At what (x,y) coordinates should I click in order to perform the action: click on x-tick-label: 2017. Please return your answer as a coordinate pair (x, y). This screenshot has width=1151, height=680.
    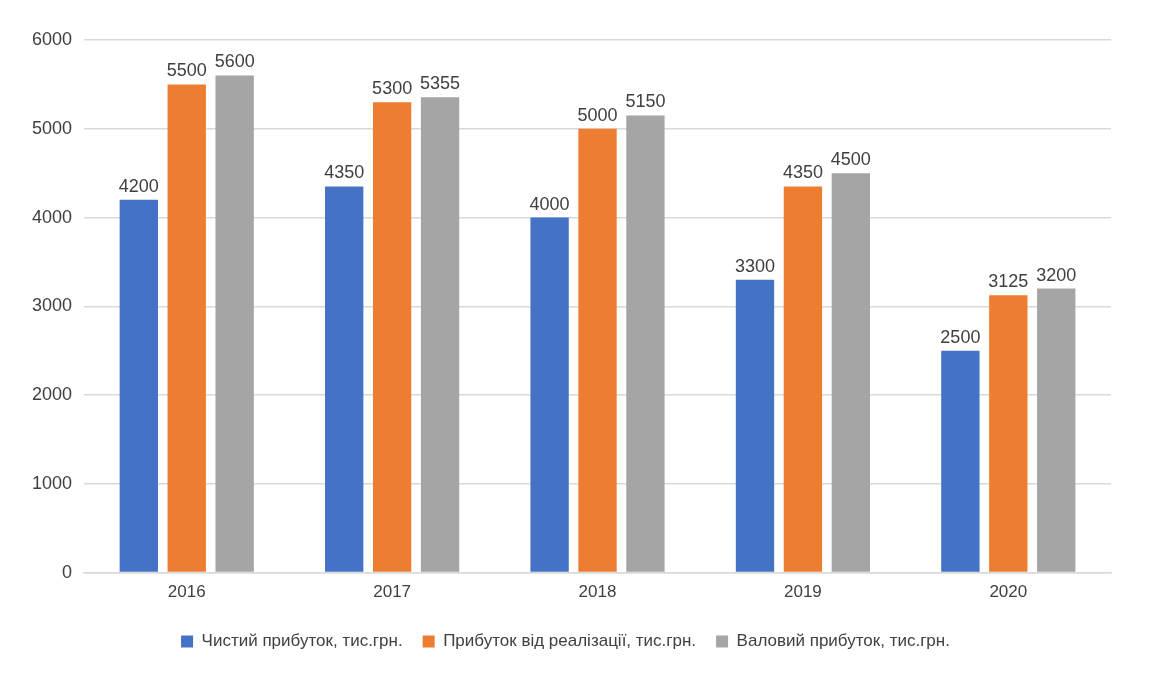
    Looking at the image, I should click on (392, 592).